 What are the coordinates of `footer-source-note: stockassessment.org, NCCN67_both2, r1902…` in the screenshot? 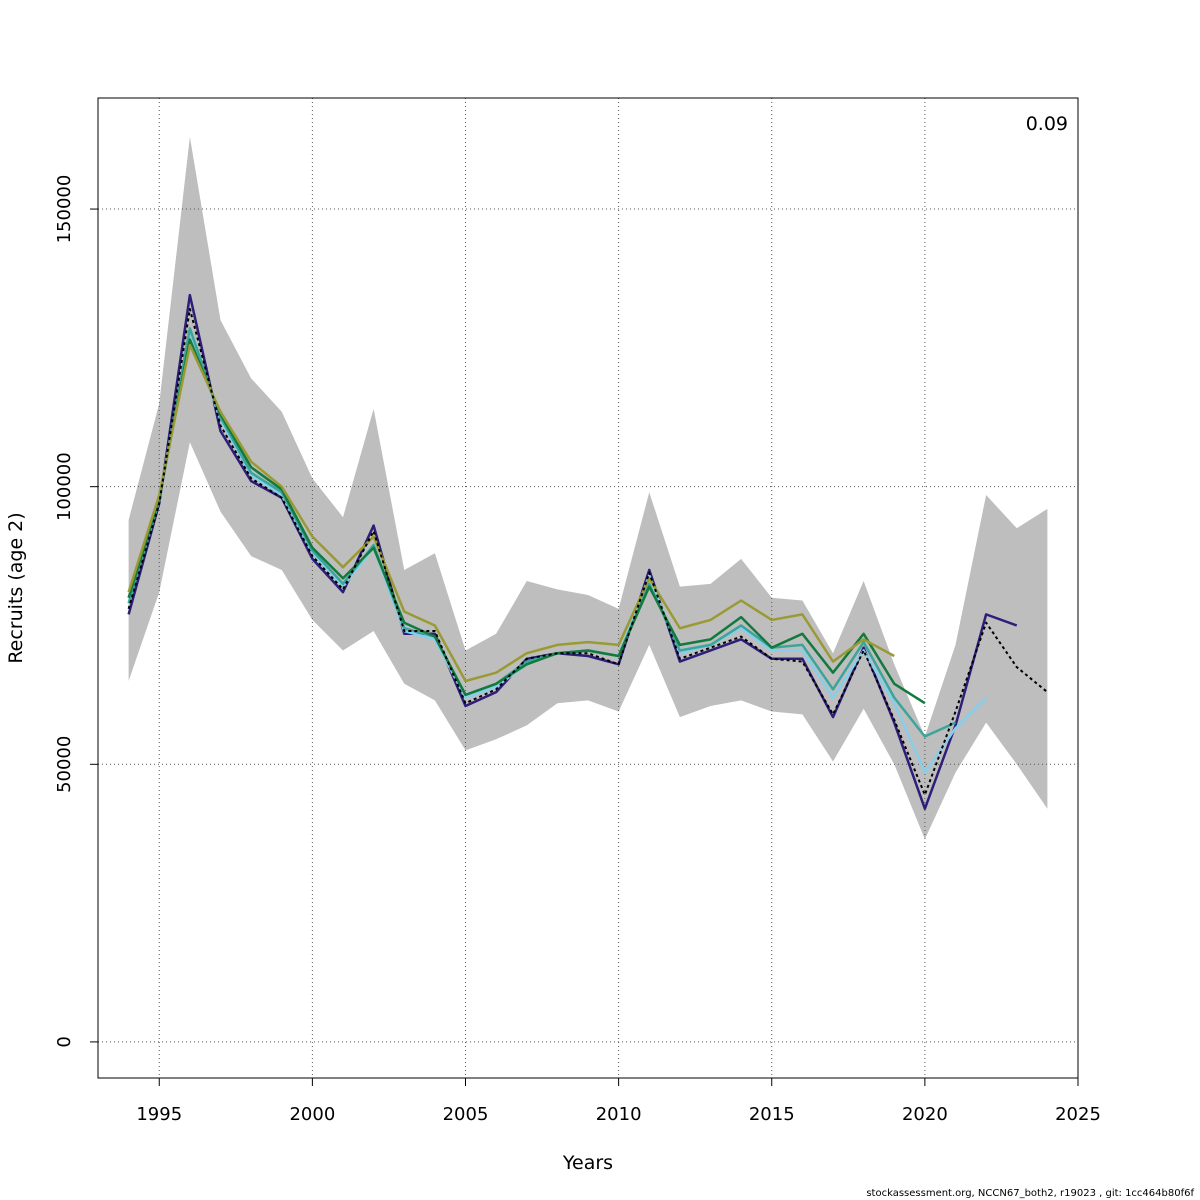 It's located at (1030, 1193).